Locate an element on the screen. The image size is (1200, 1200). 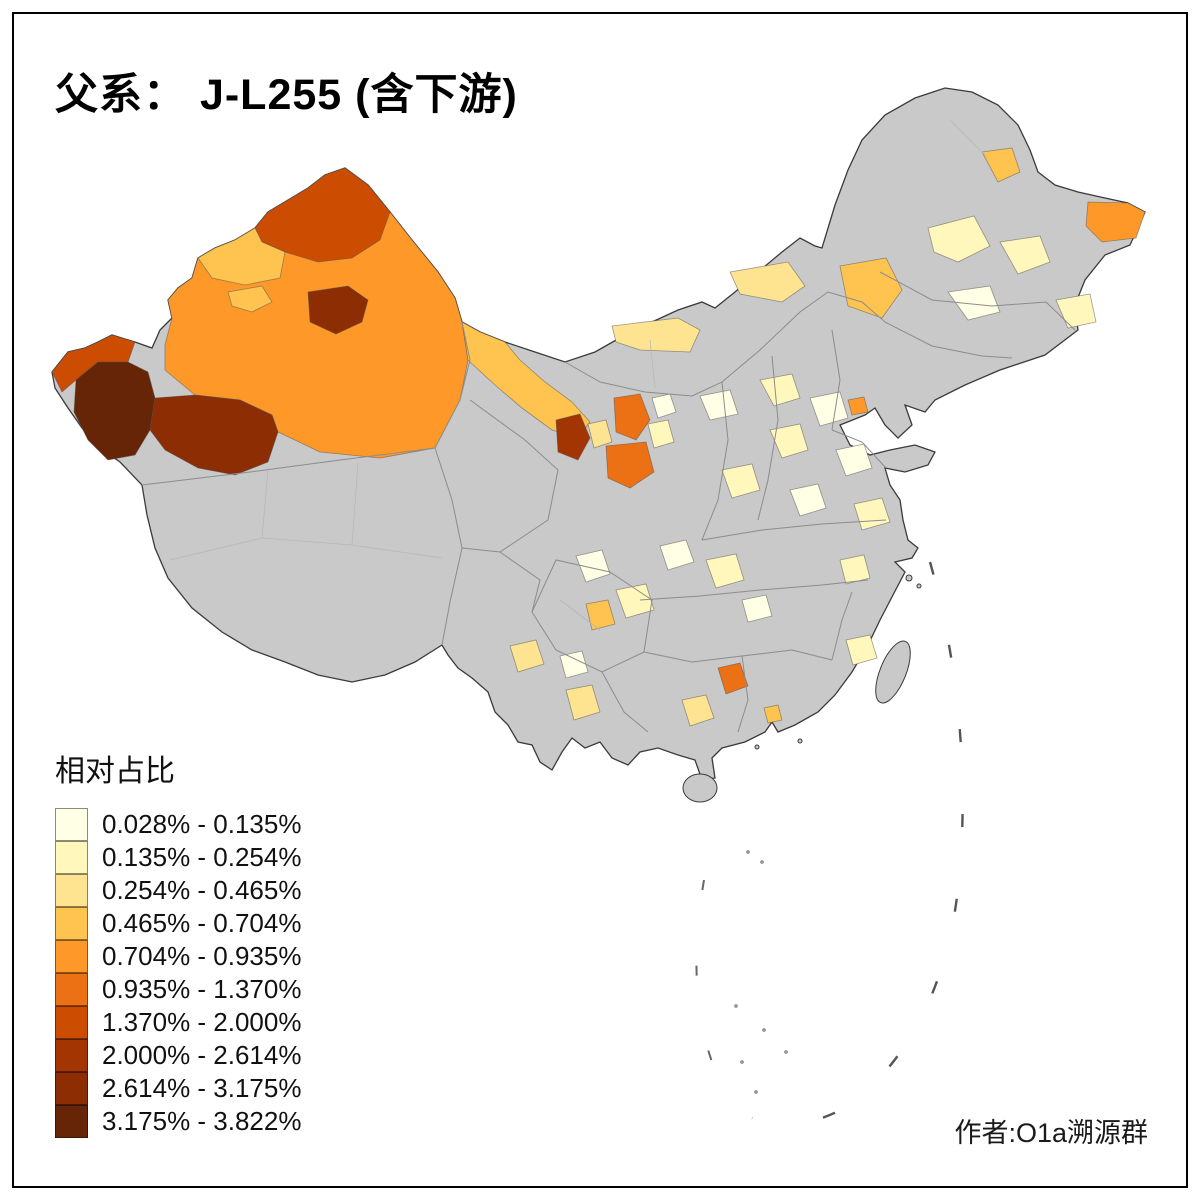
legend-item: 0.028% - 0.135% is located at coordinates (178, 824).